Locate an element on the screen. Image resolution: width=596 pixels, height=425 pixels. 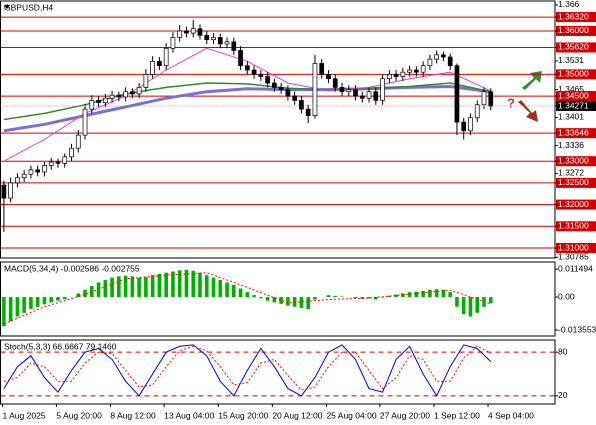
level-label: 1.35000 is located at coordinates (573, 74).